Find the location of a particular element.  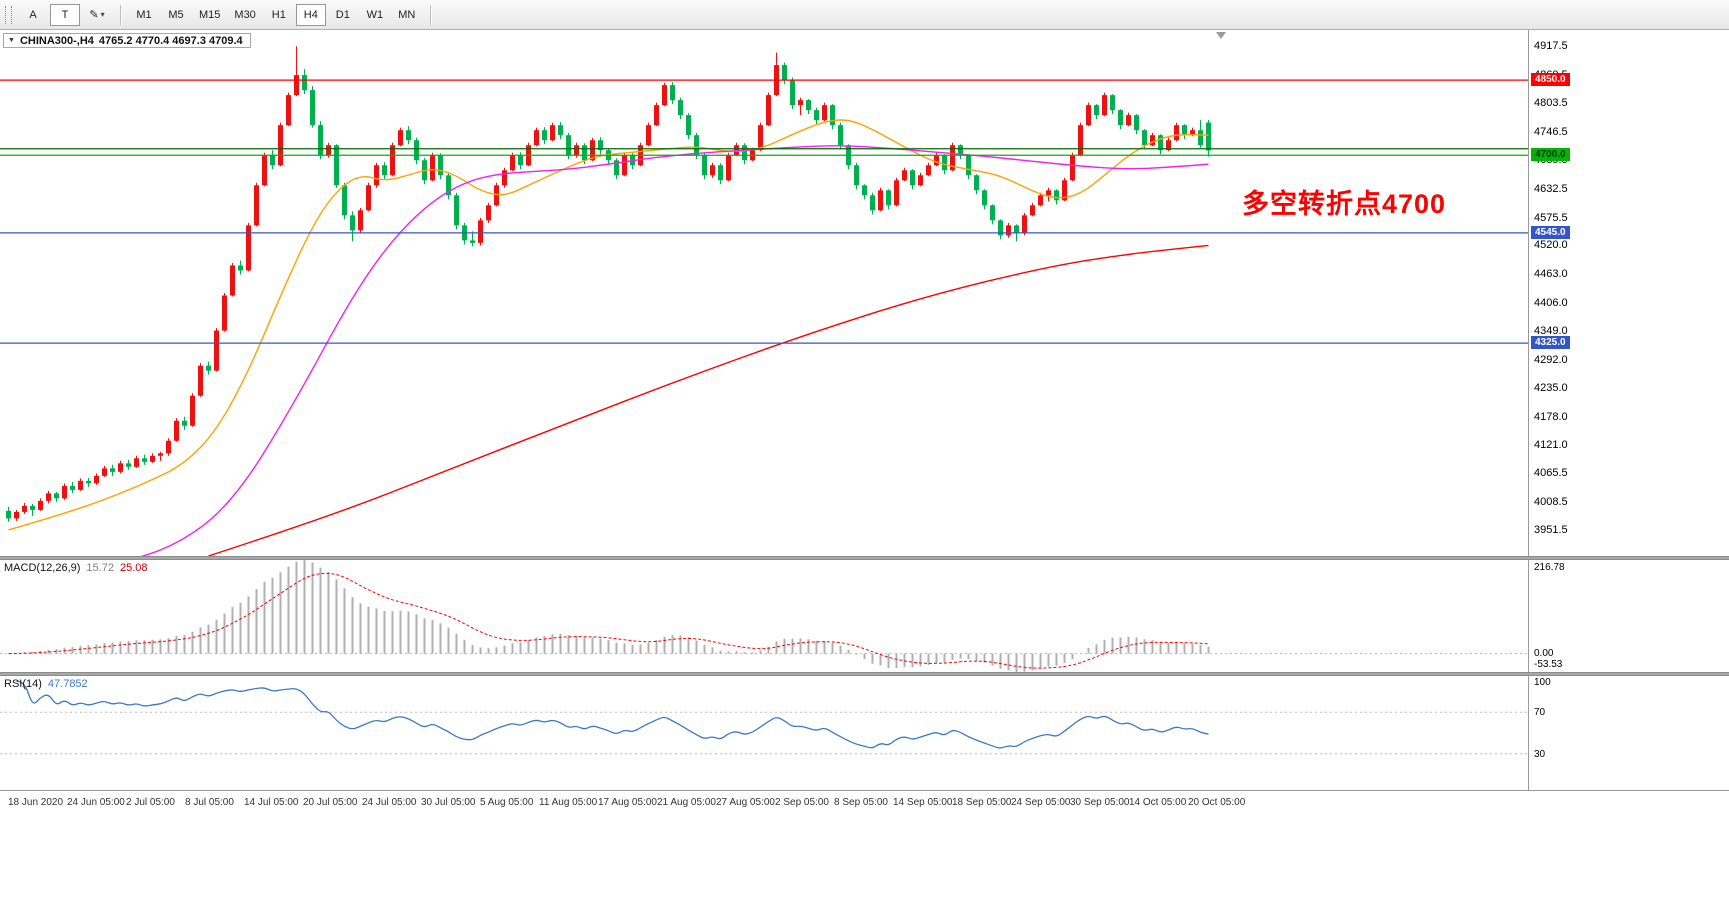

time-tick: 18 Jun 2020 is located at coordinates (36, 802).